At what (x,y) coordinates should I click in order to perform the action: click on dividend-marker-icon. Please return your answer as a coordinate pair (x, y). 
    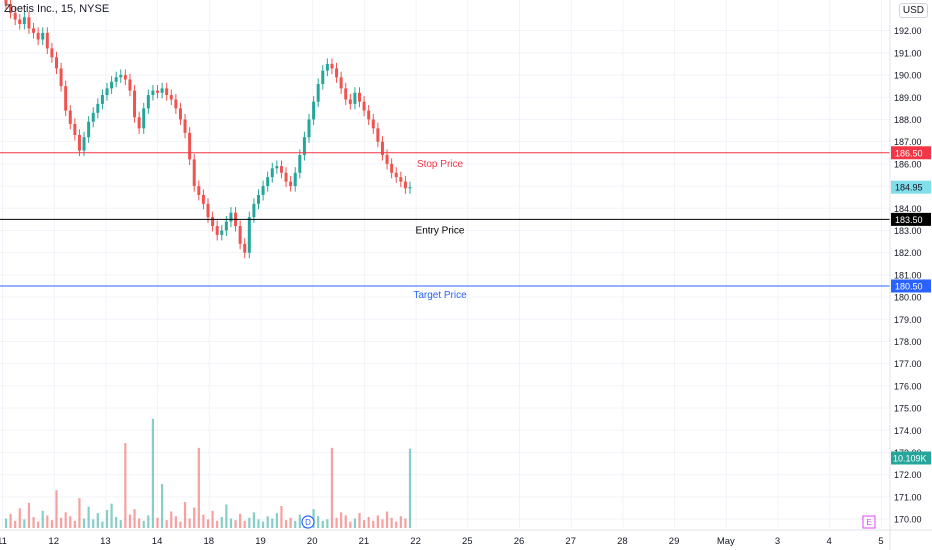
    Looking at the image, I should click on (308, 522).